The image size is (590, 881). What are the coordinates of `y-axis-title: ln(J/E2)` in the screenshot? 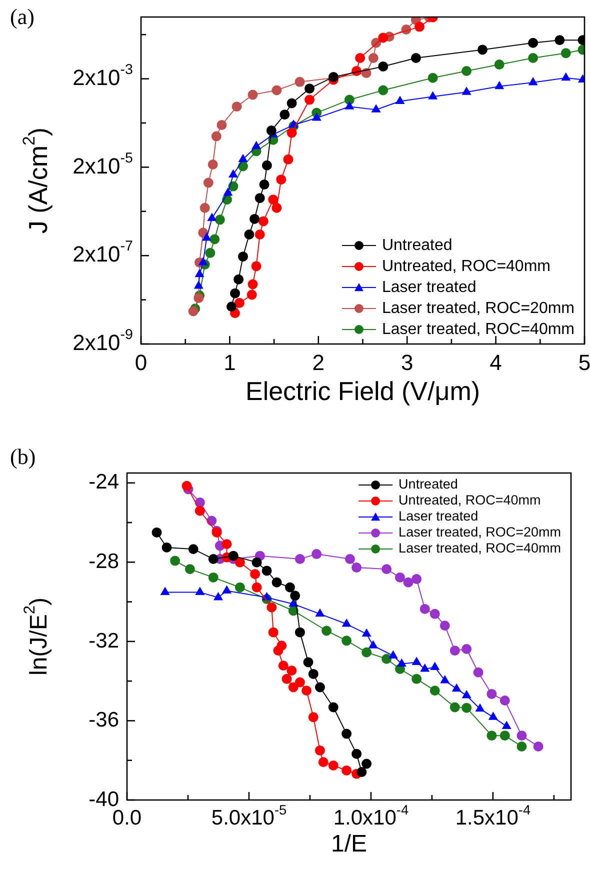 It's located at (37, 636).